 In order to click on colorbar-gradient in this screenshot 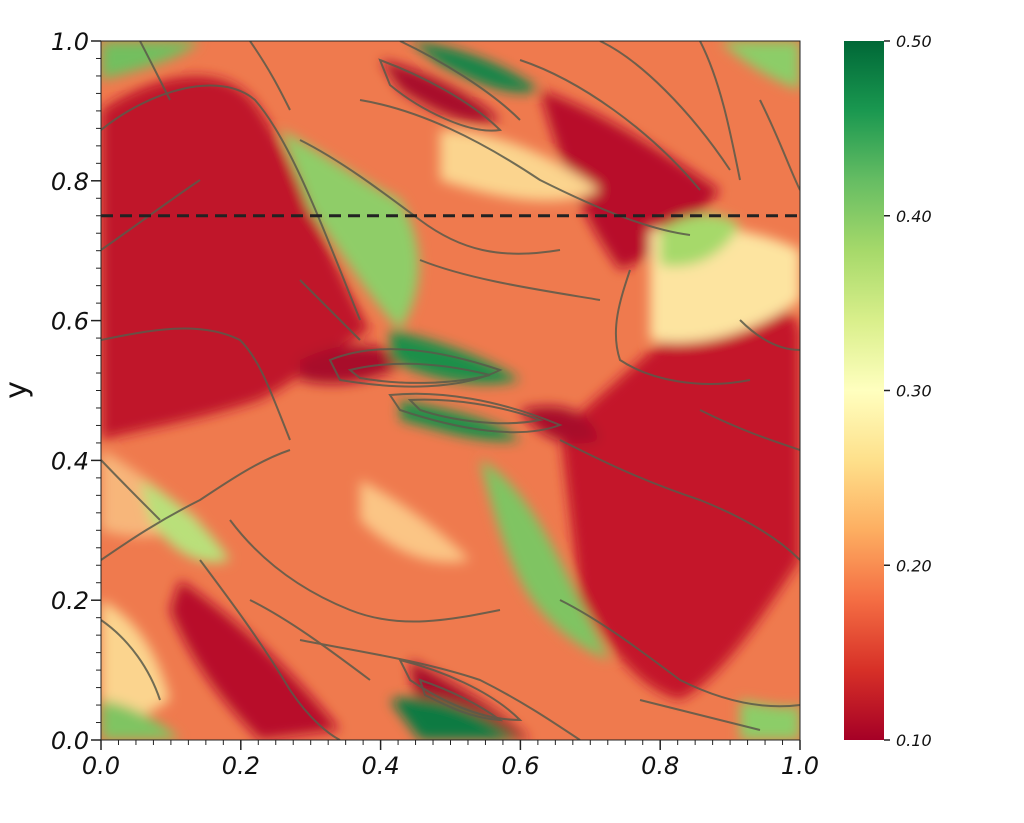, I will do `click(864, 390)`.